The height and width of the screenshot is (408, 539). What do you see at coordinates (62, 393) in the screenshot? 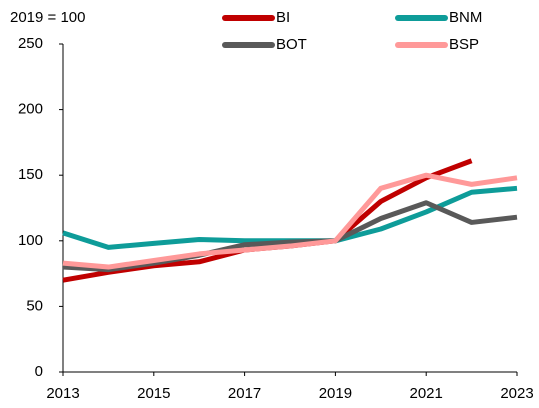
I see `x-tick-label: 2013` at bounding box center [62, 393].